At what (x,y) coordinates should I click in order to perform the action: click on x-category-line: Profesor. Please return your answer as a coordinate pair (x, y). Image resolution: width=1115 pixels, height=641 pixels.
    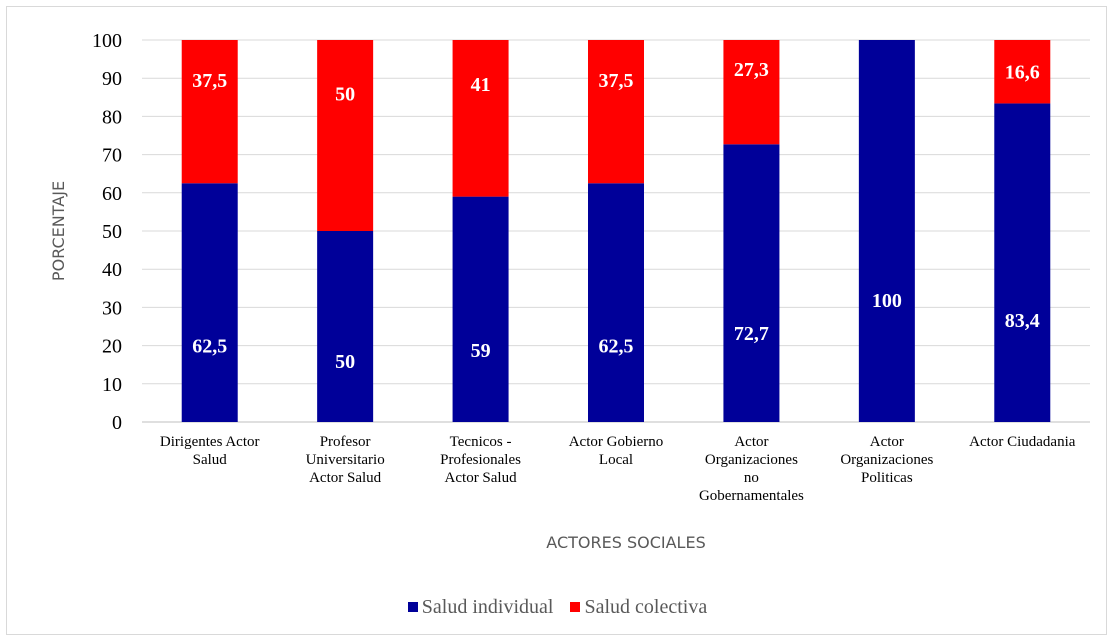
    Looking at the image, I should click on (345, 442).